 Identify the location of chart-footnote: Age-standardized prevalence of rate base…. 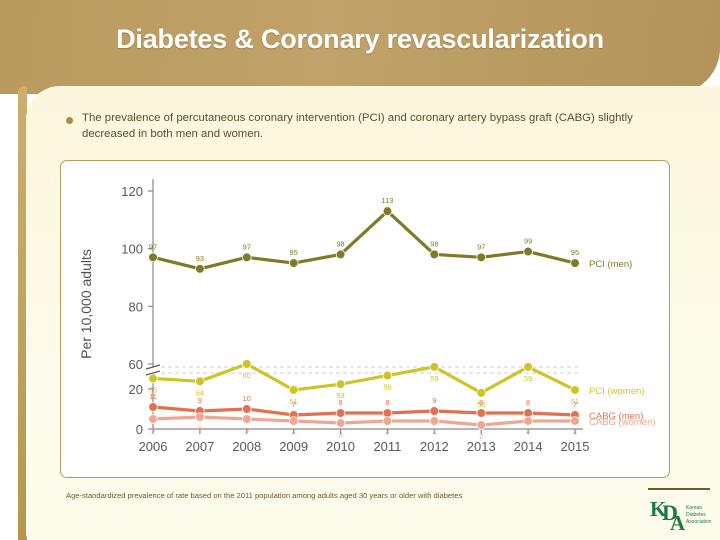
(264, 495).